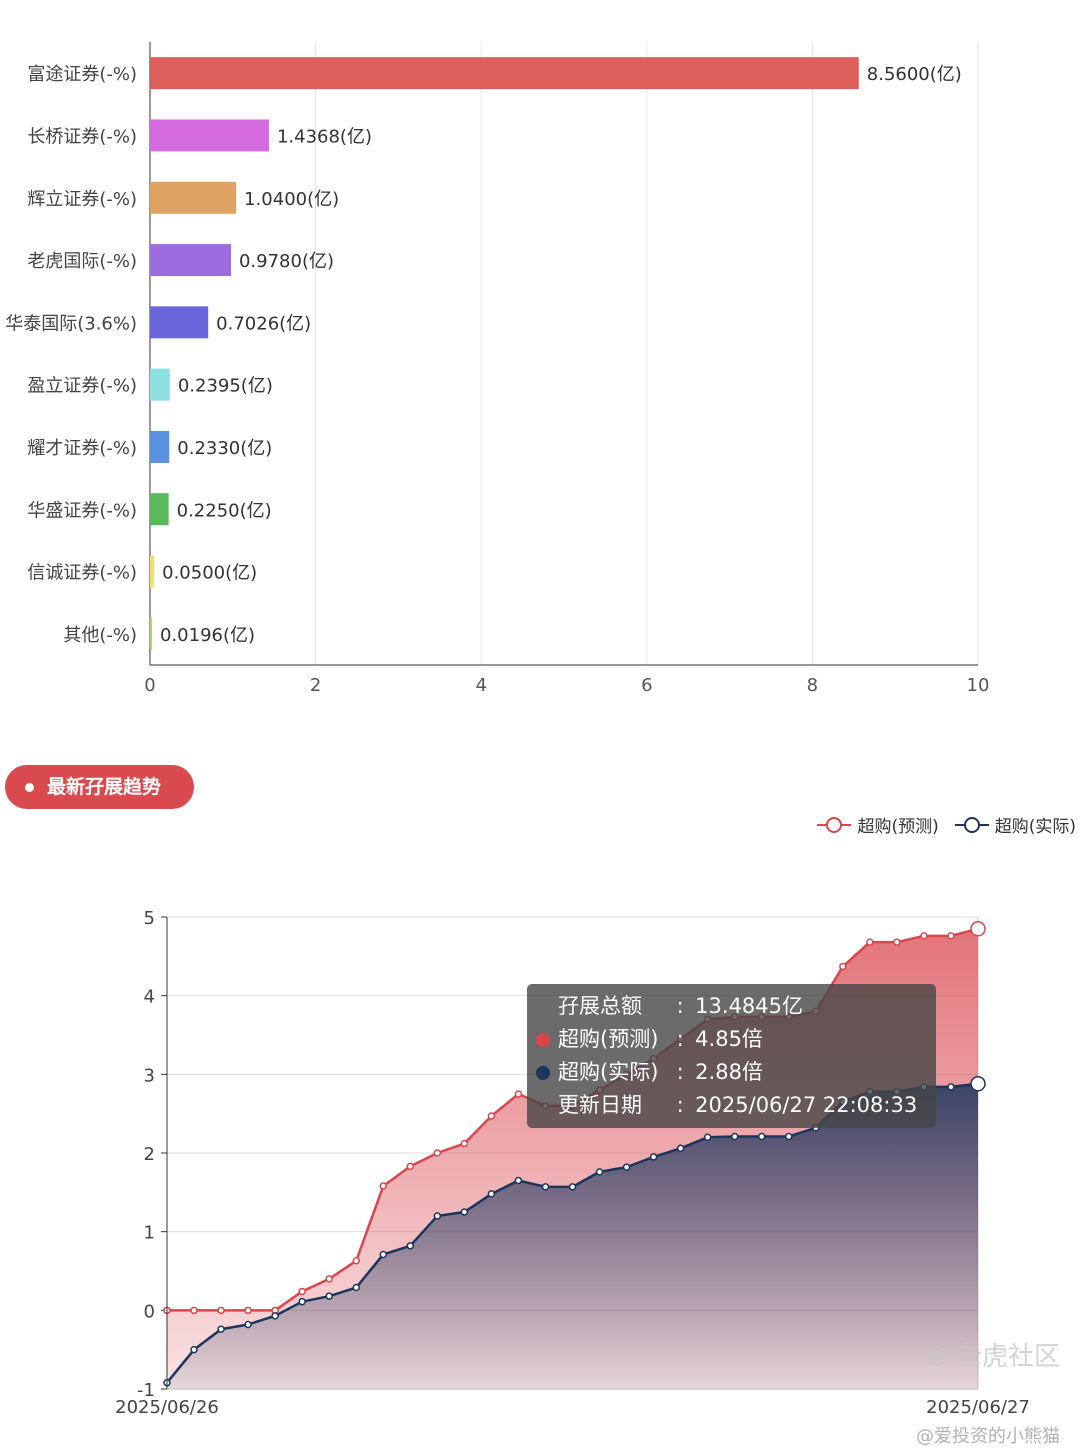  I want to click on bar-value-label: 1.0400(亿), so click(291, 199).